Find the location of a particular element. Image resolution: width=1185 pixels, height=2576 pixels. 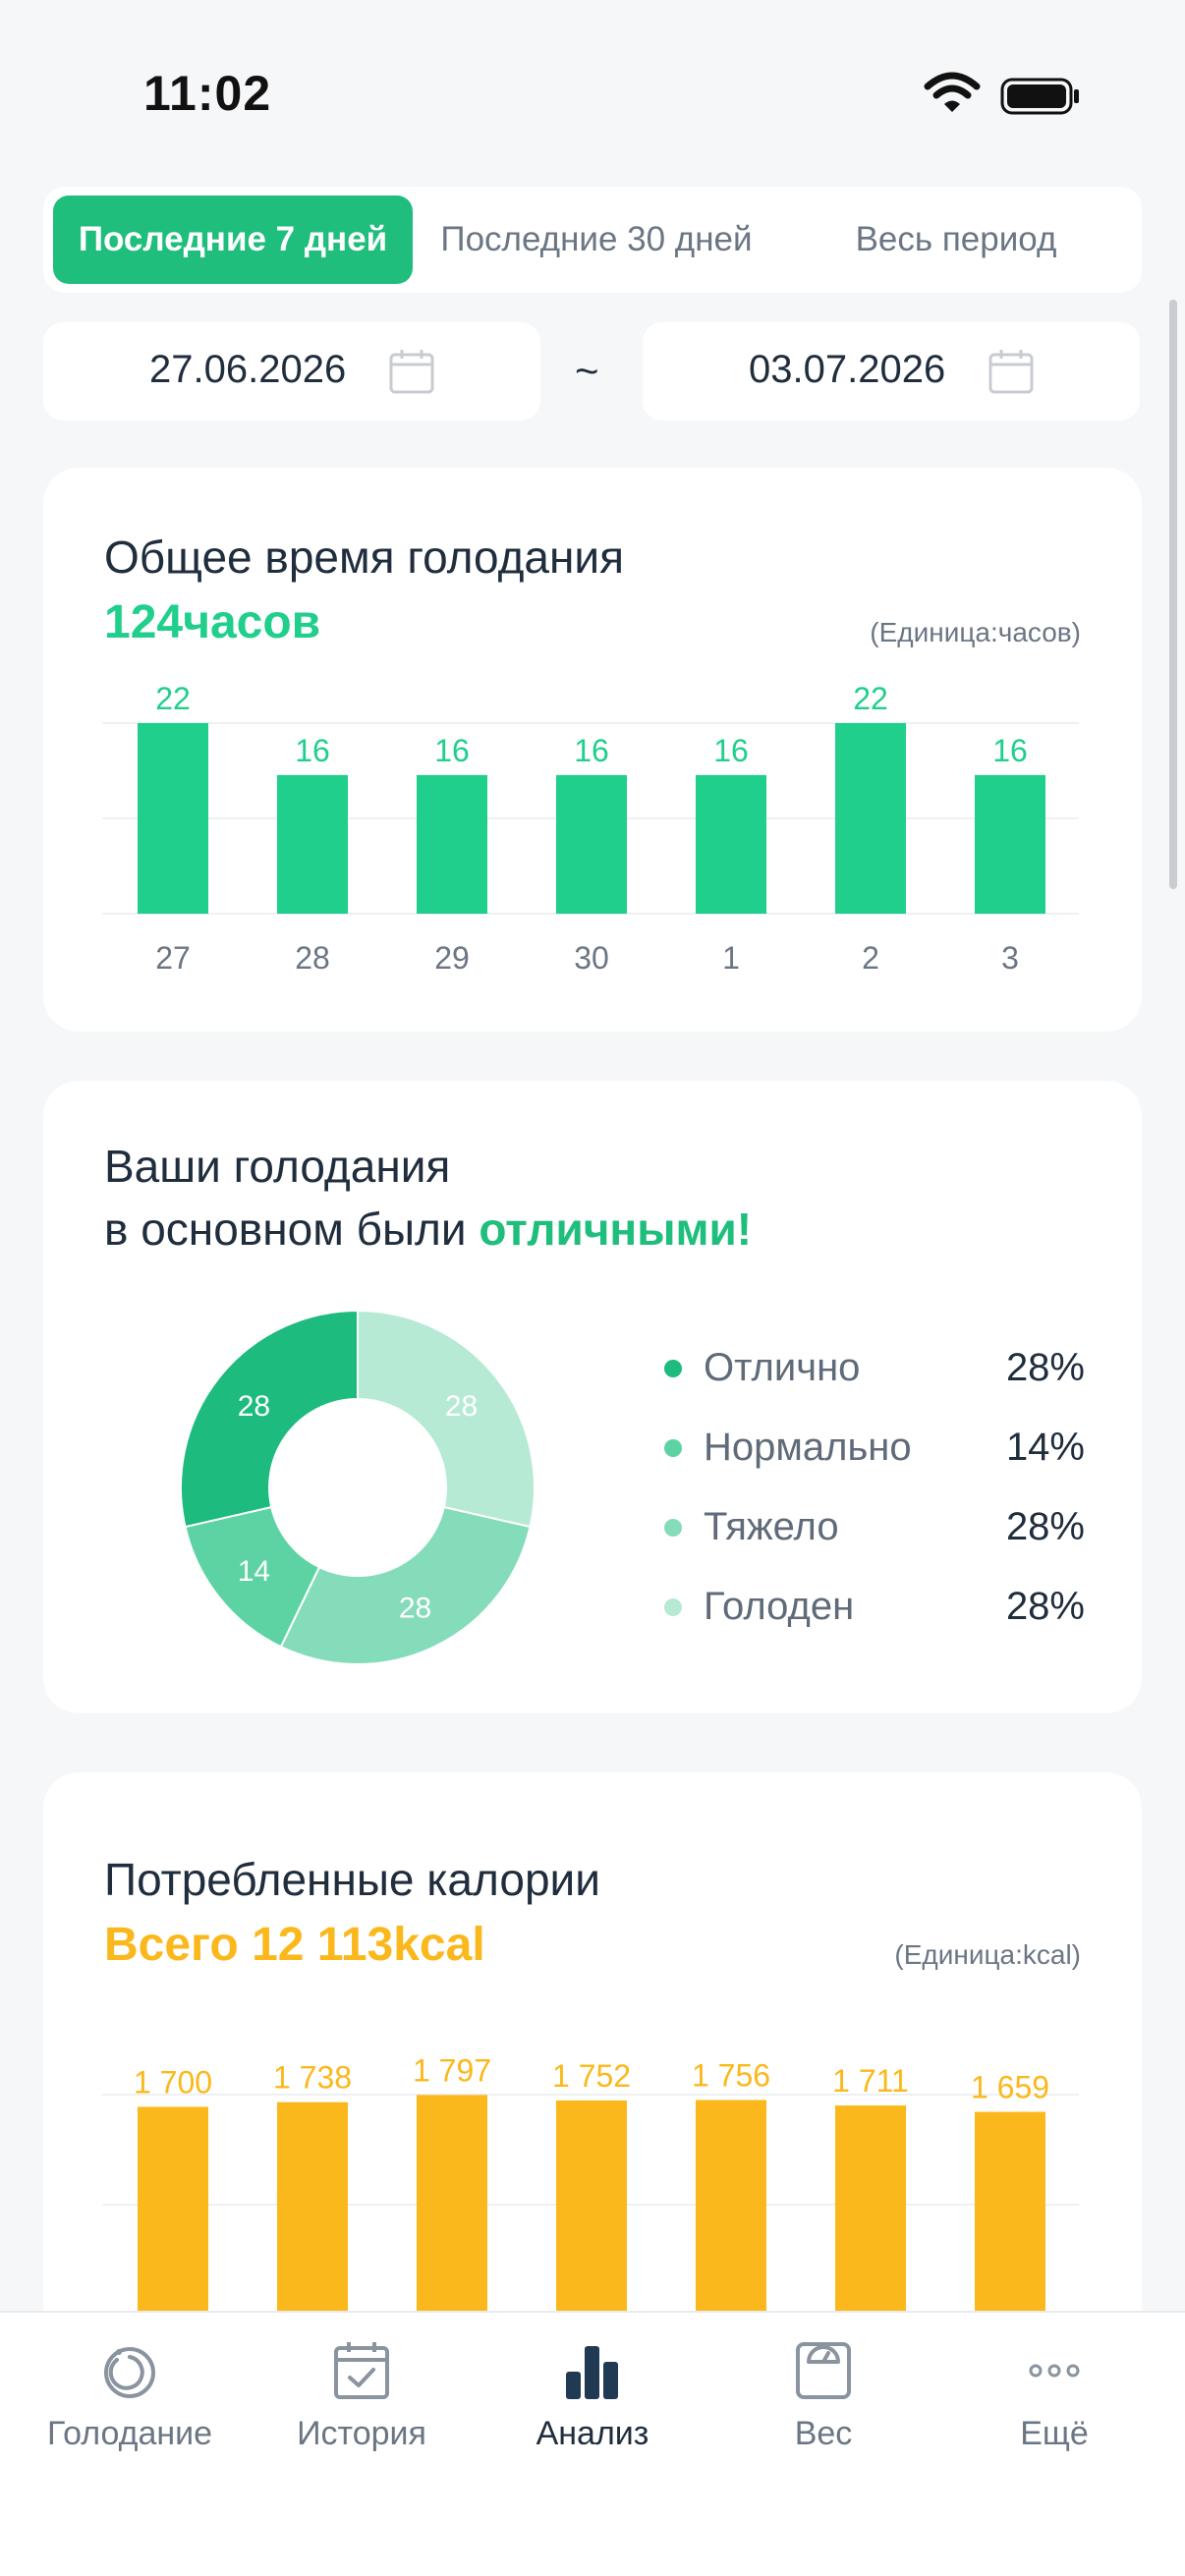

end-date-value: 03.07.2026 is located at coordinates (848, 369).